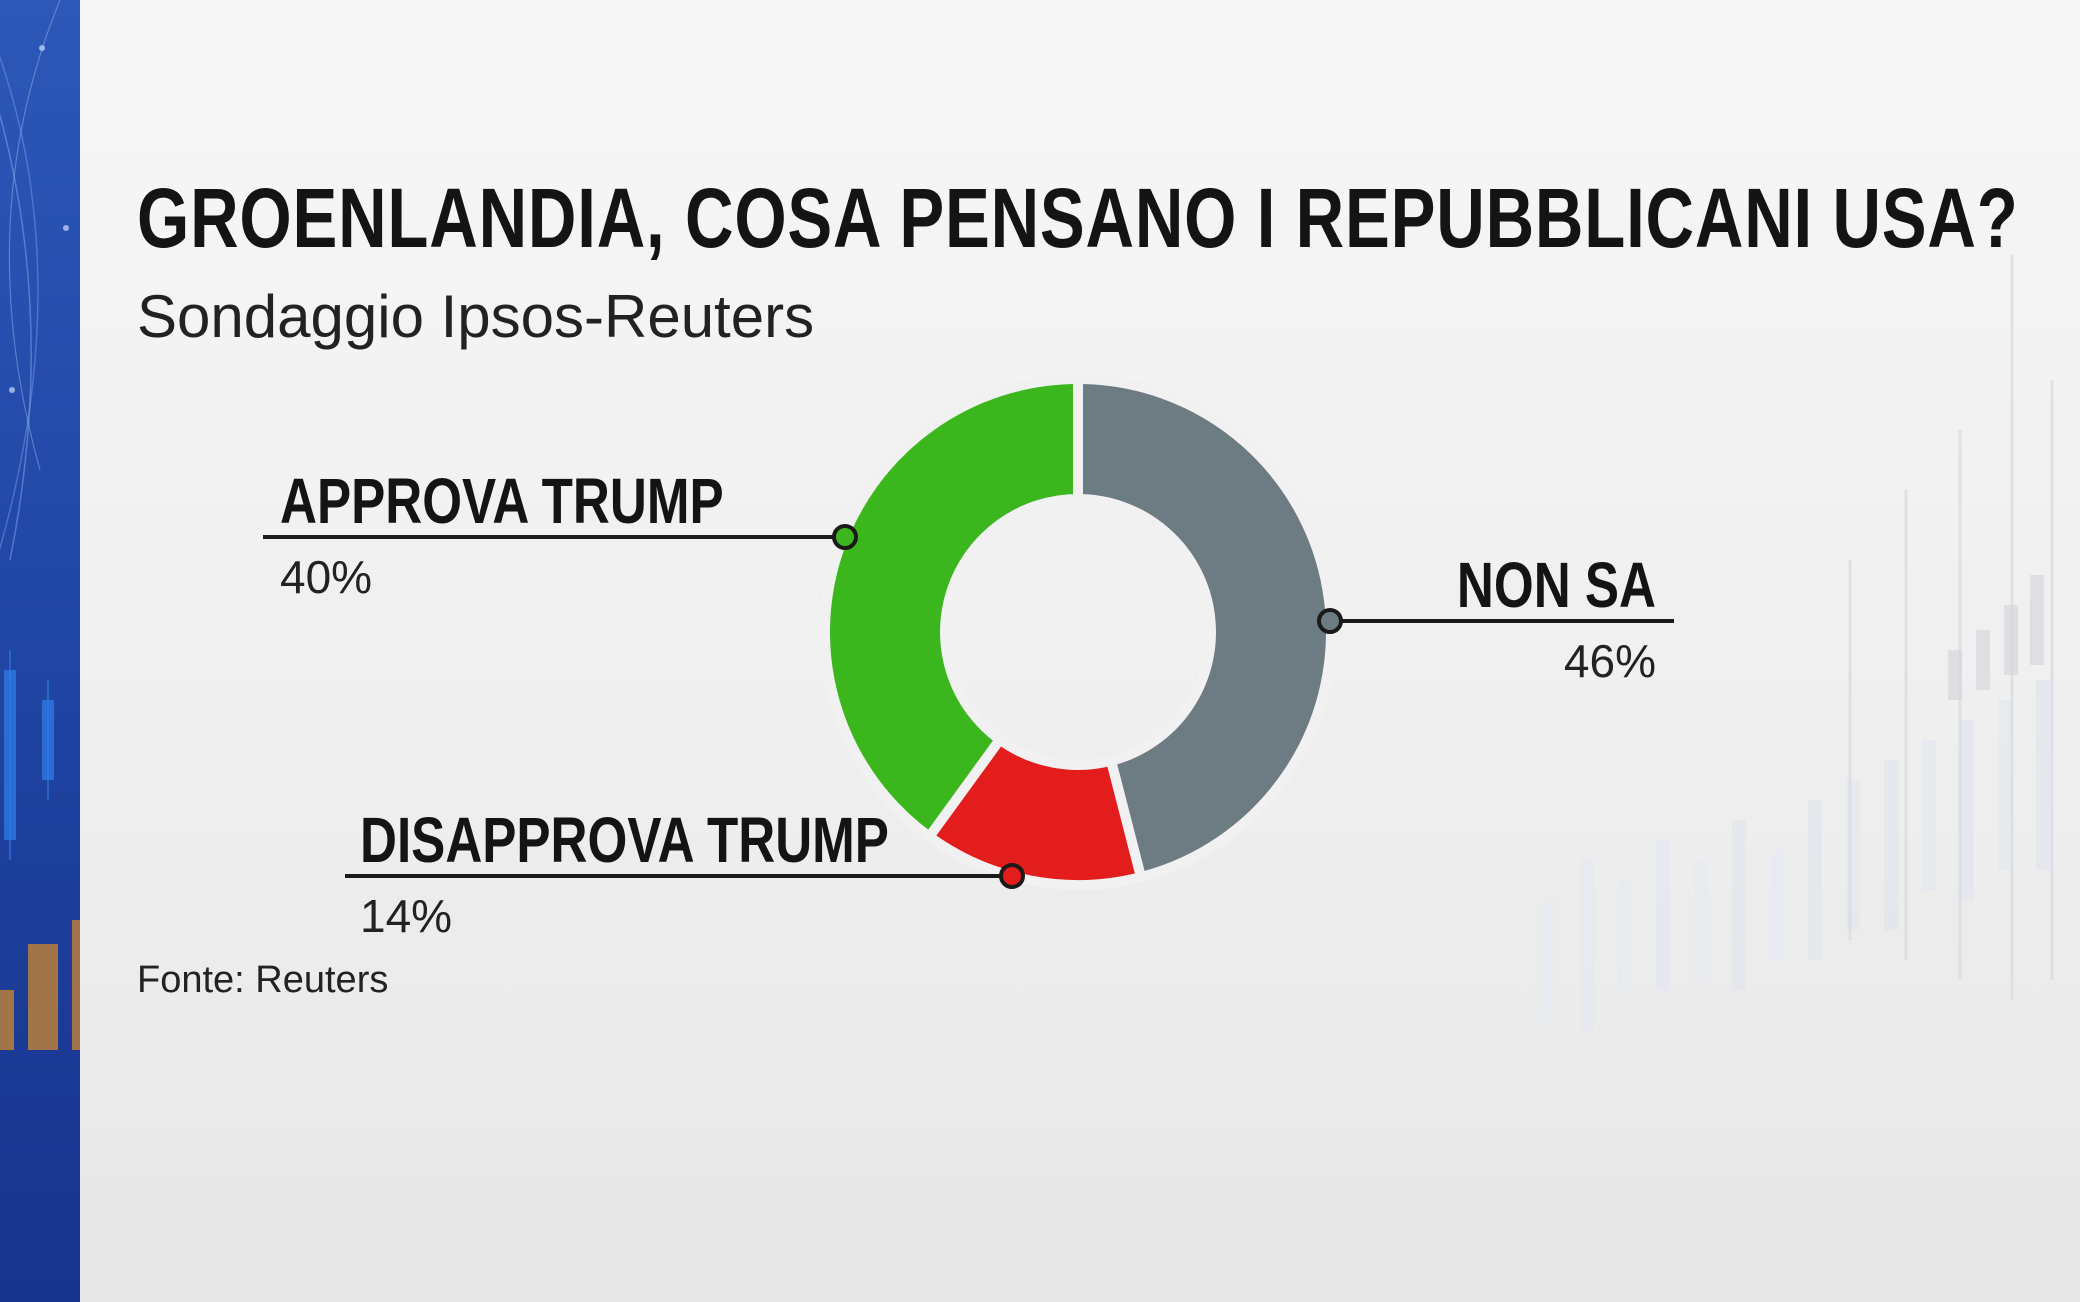 The height and width of the screenshot is (1302, 2080). What do you see at coordinates (1610, 661) in the screenshot?
I see `slice-value-label: 46%` at bounding box center [1610, 661].